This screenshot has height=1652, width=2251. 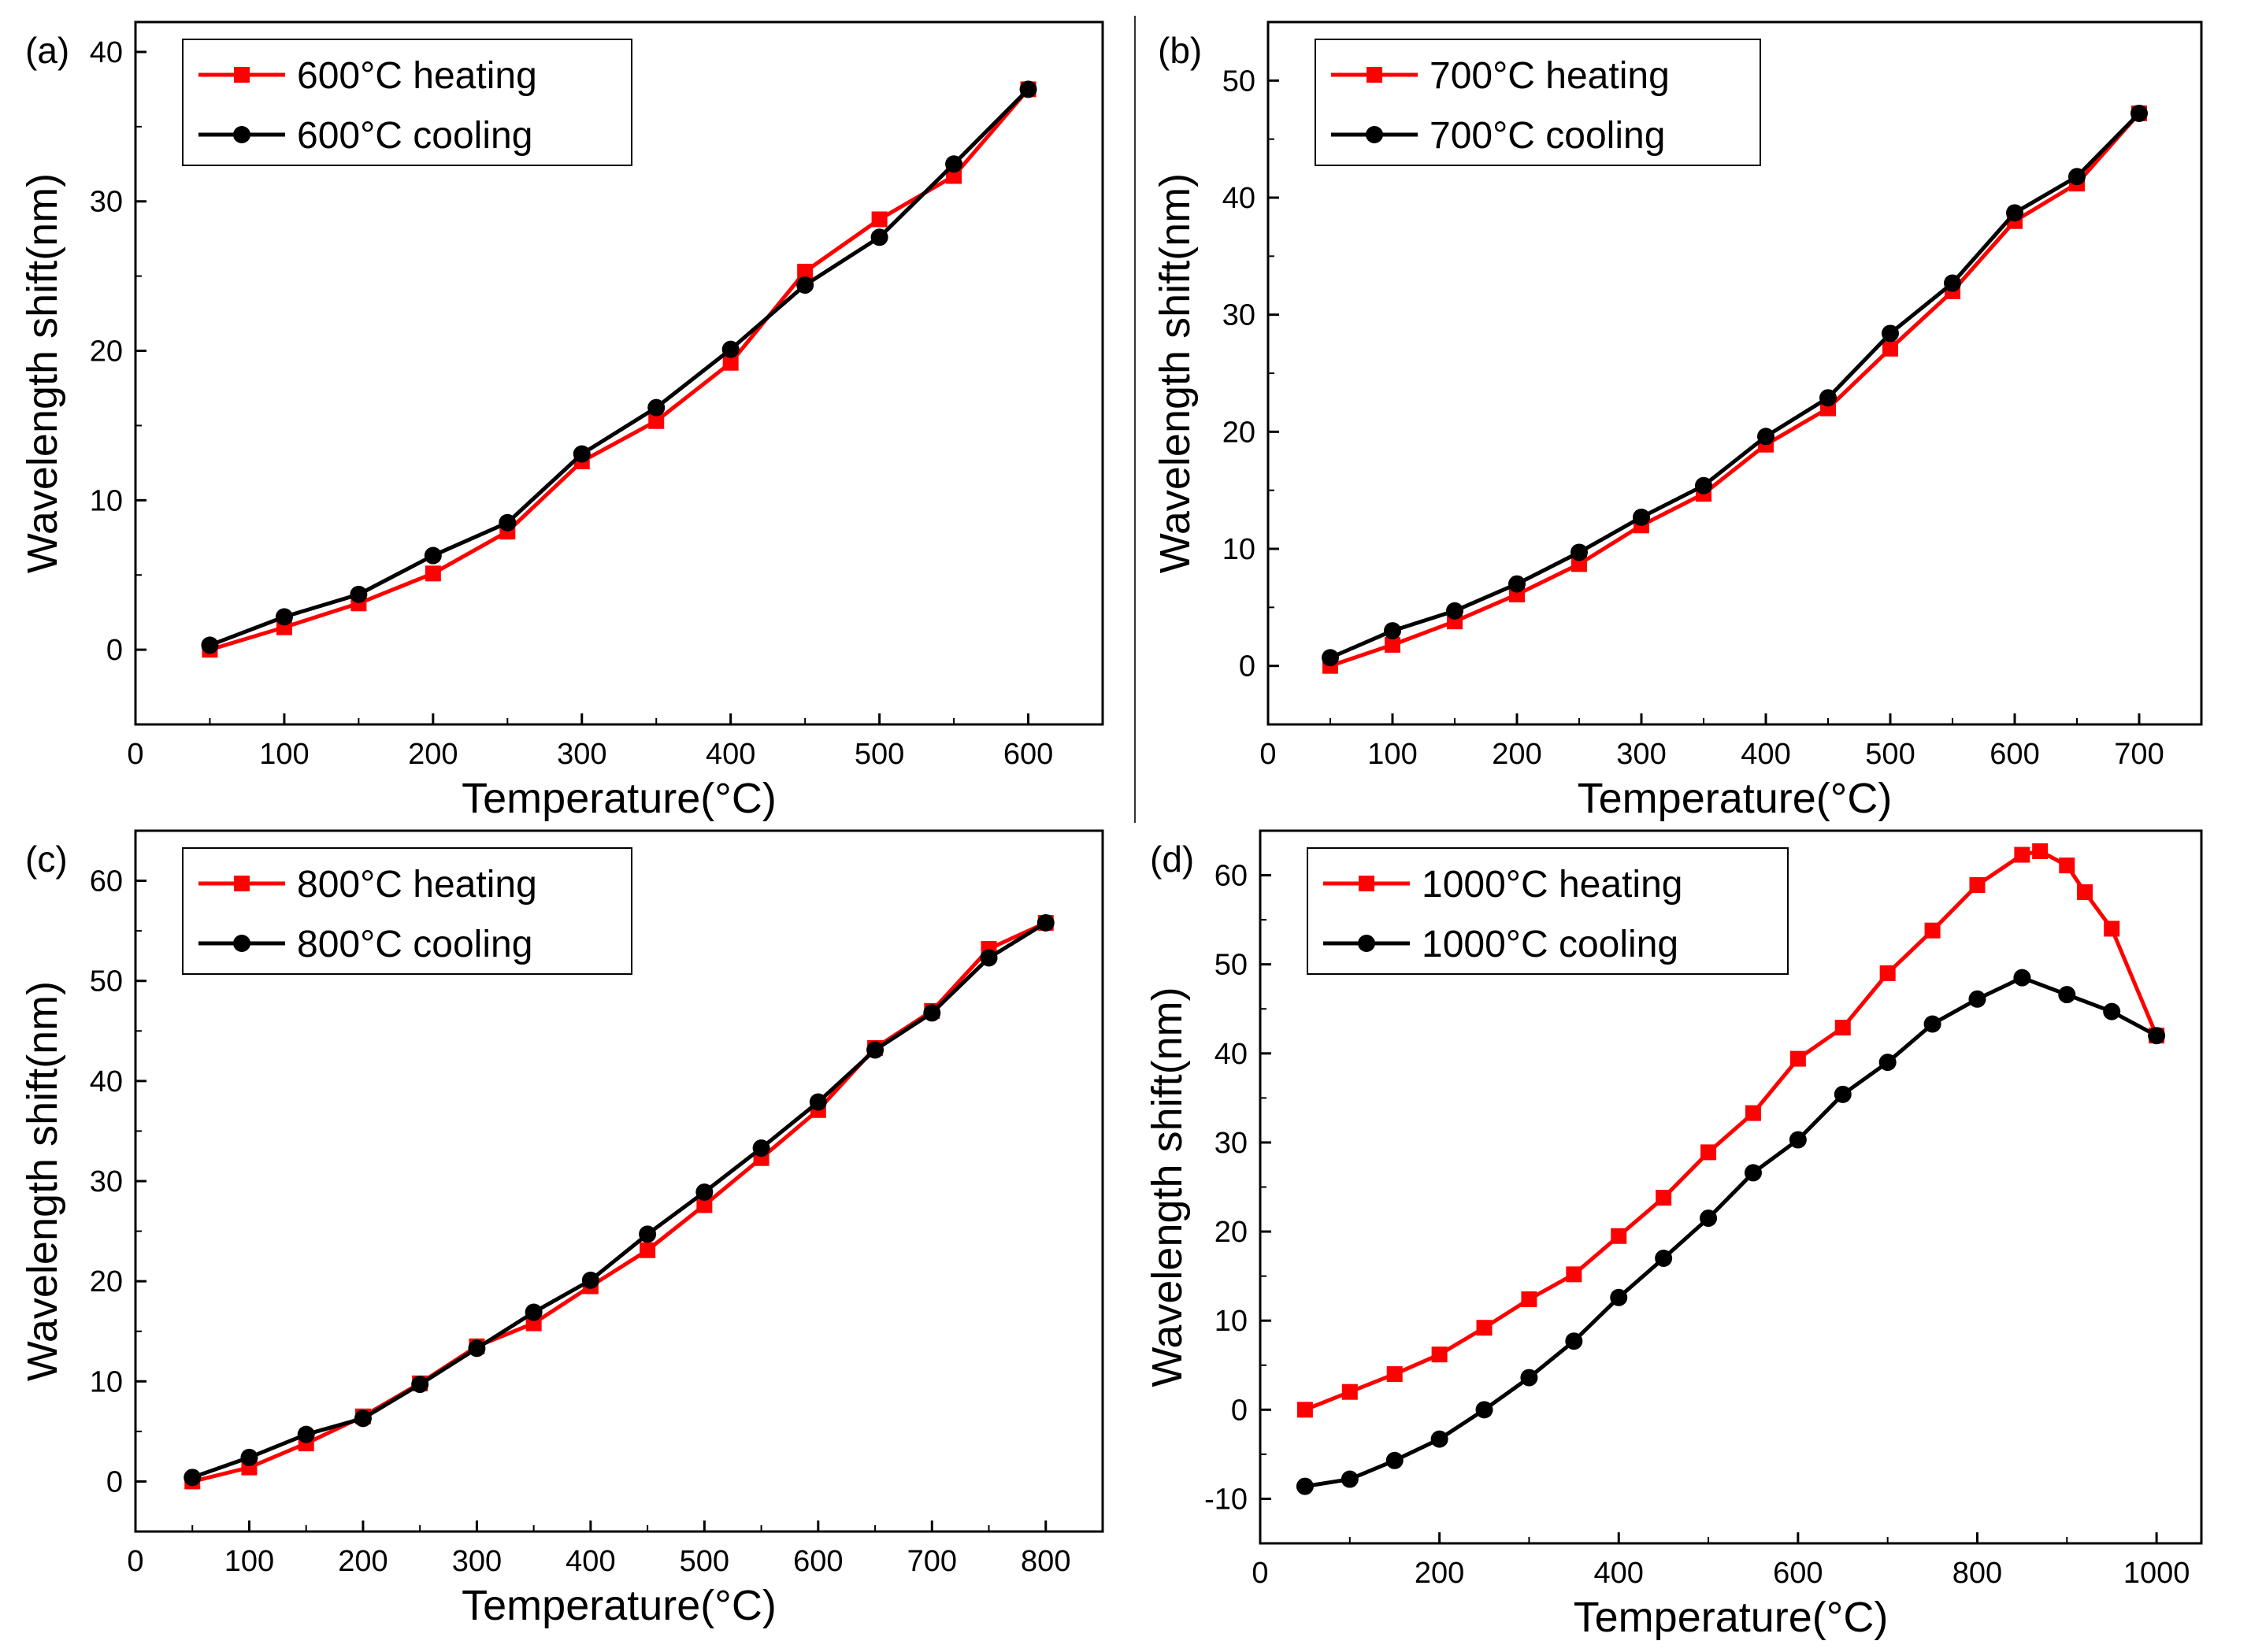 I want to click on x-tick-label: 500, so click(x=1890, y=754).